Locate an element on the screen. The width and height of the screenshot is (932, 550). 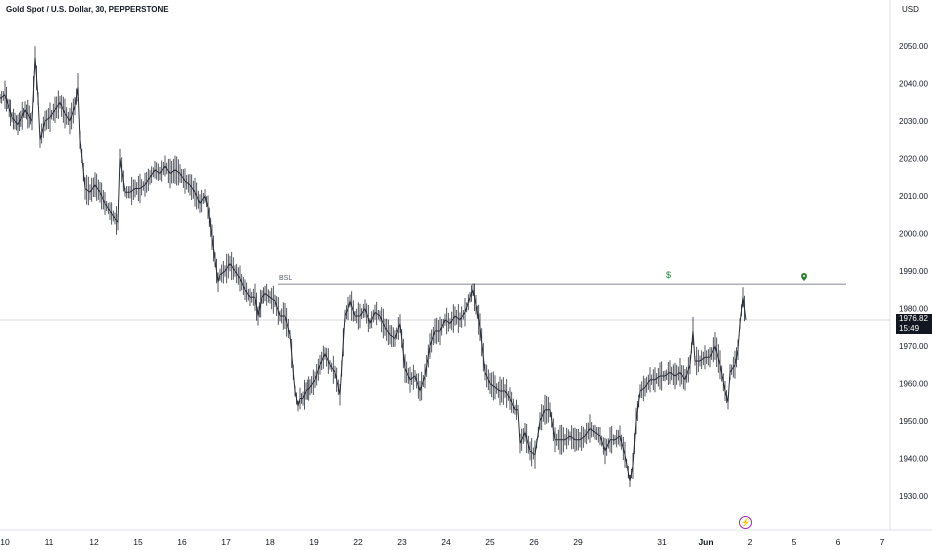
time-tick: 23 is located at coordinates (402, 542).